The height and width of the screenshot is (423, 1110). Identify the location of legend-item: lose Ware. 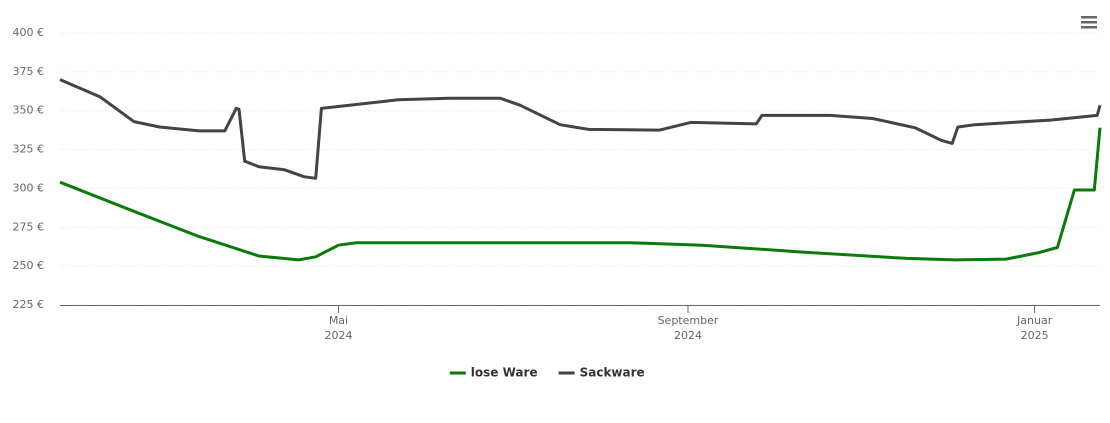
(493, 373).